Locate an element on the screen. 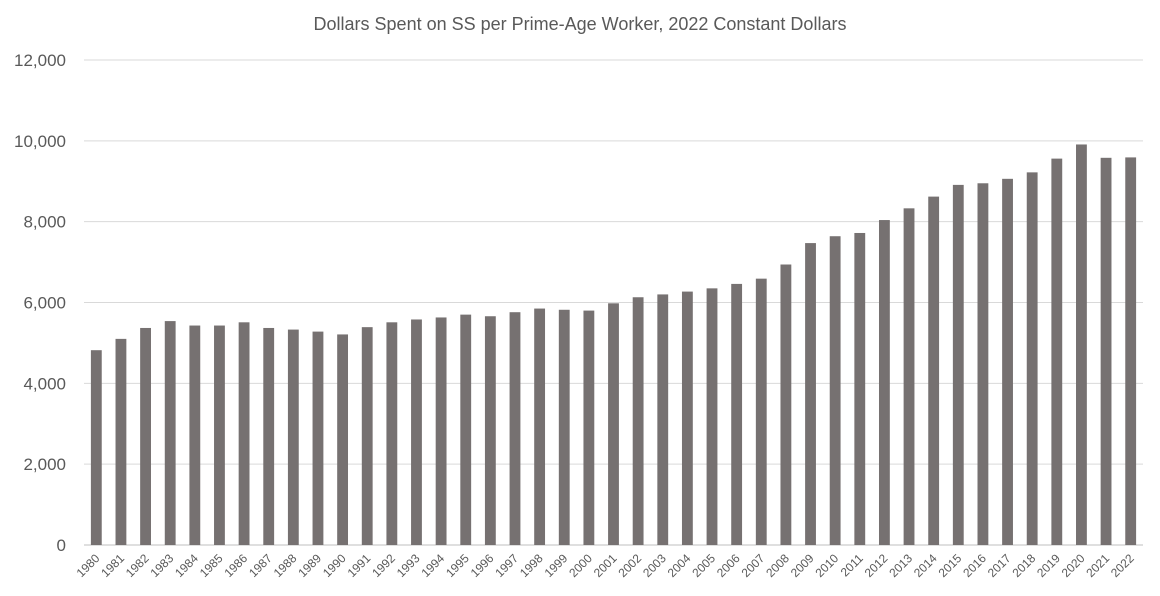  x-tick-label: 1991 is located at coordinates (359, 565).